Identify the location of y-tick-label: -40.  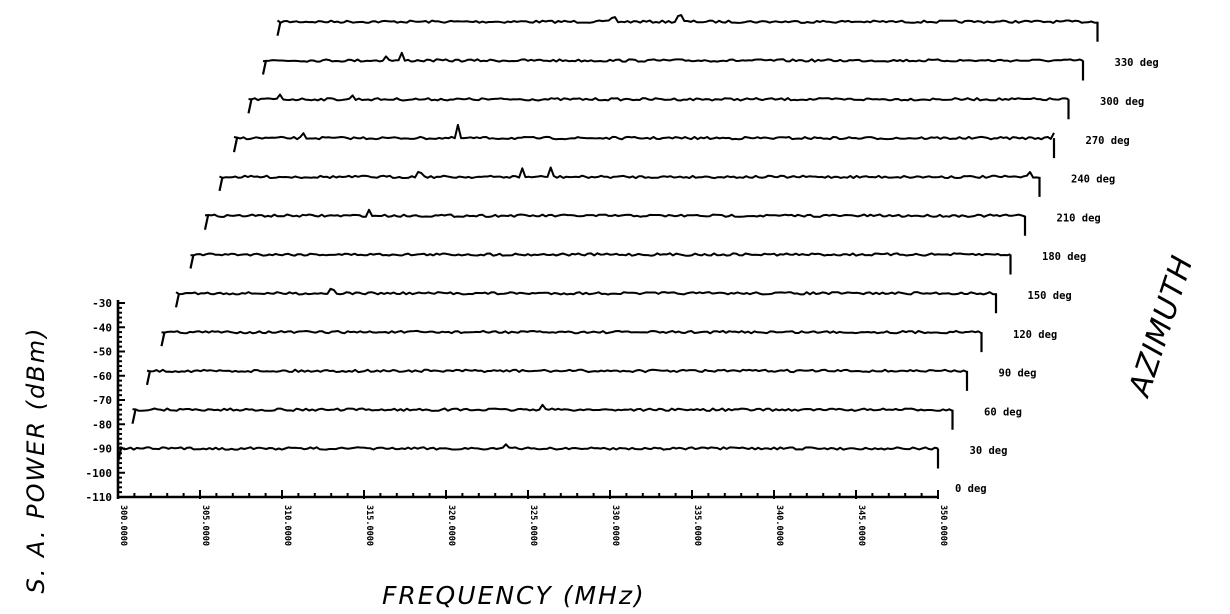
(102, 327).